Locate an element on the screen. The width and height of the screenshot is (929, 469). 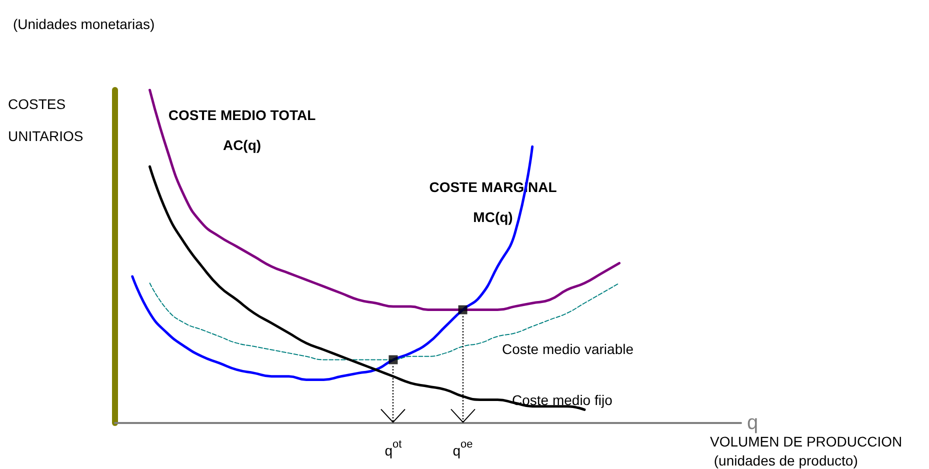
chart-title: (Unidades monetarias) is located at coordinates (84, 24).